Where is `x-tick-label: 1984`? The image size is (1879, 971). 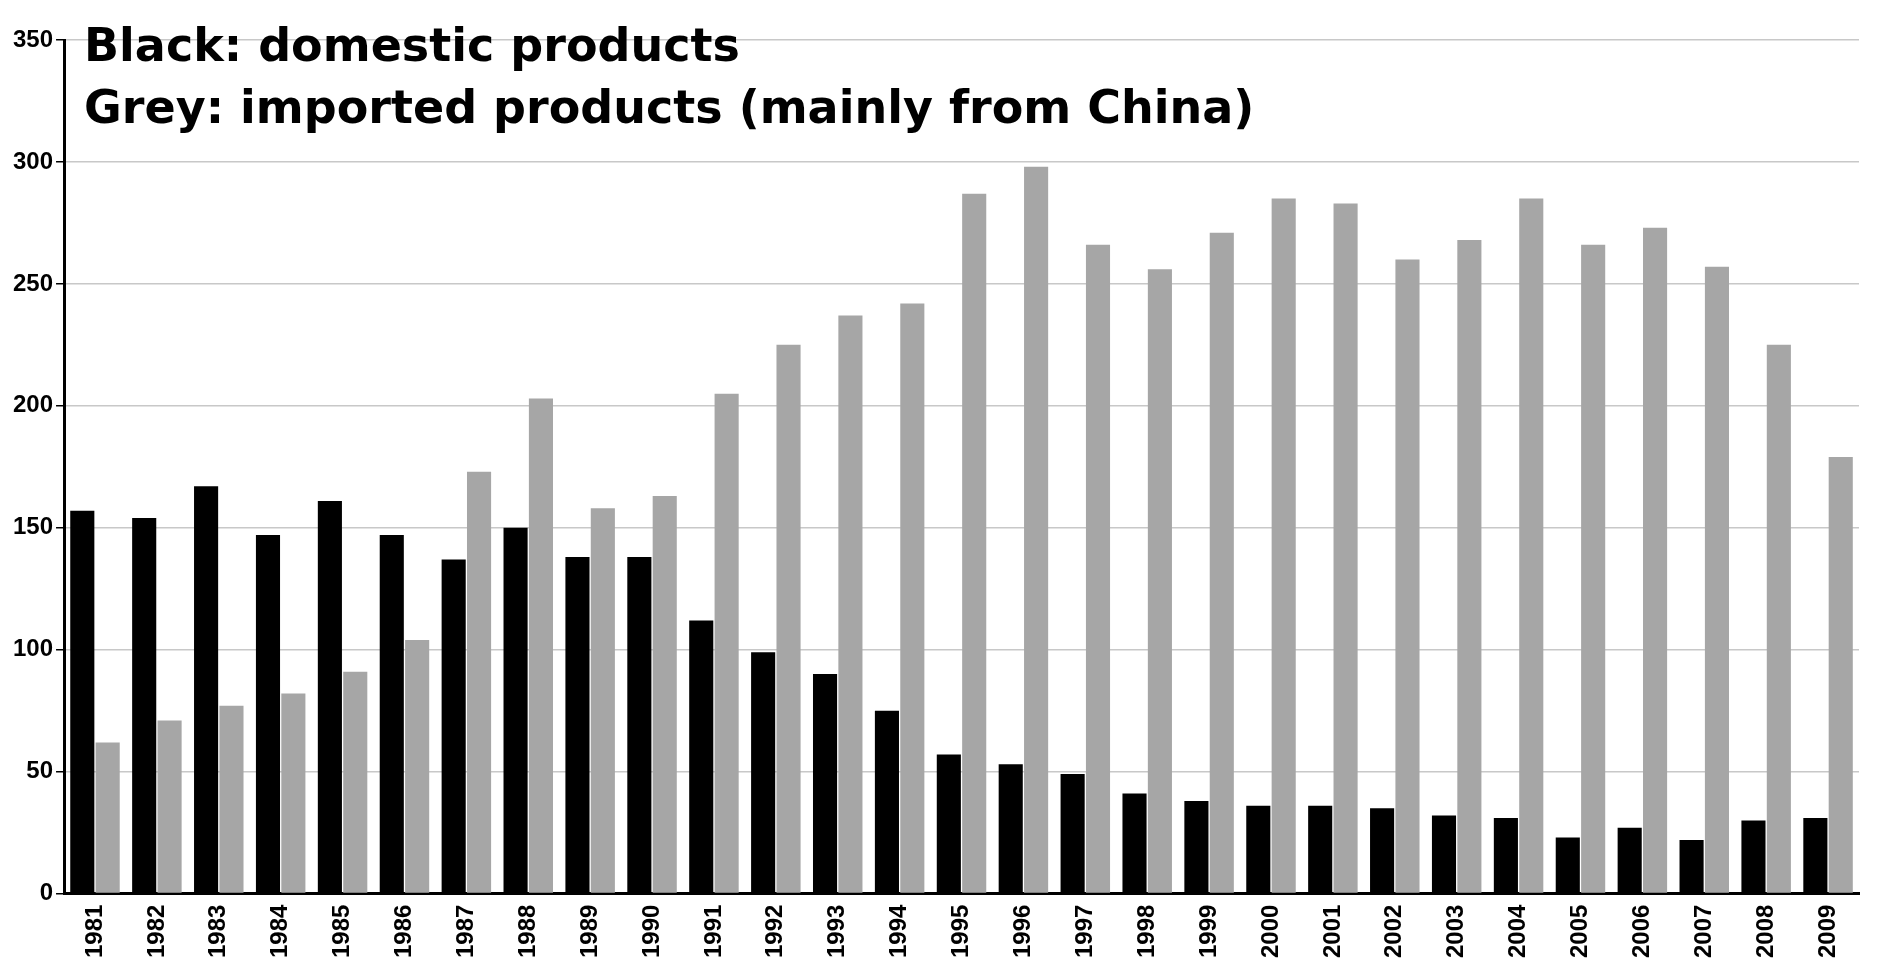 x-tick-label: 1984 is located at coordinates (279, 930).